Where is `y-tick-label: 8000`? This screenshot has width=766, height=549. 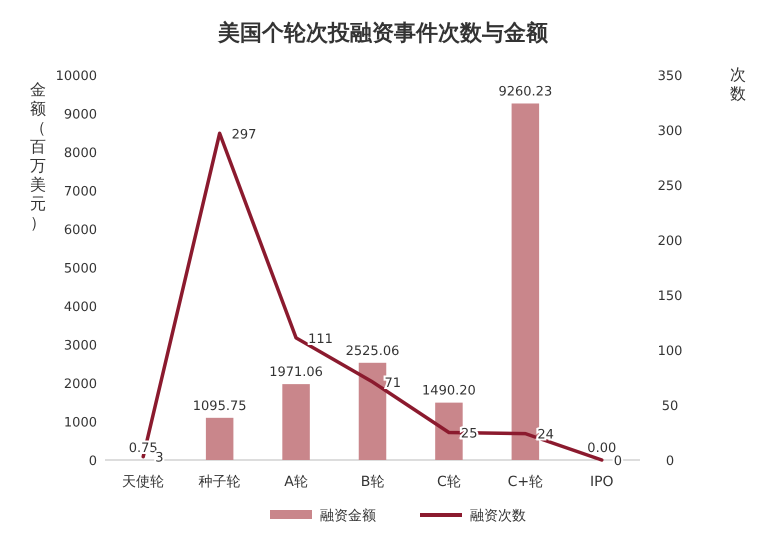 y-tick-label: 8000 is located at coordinates (80, 153).